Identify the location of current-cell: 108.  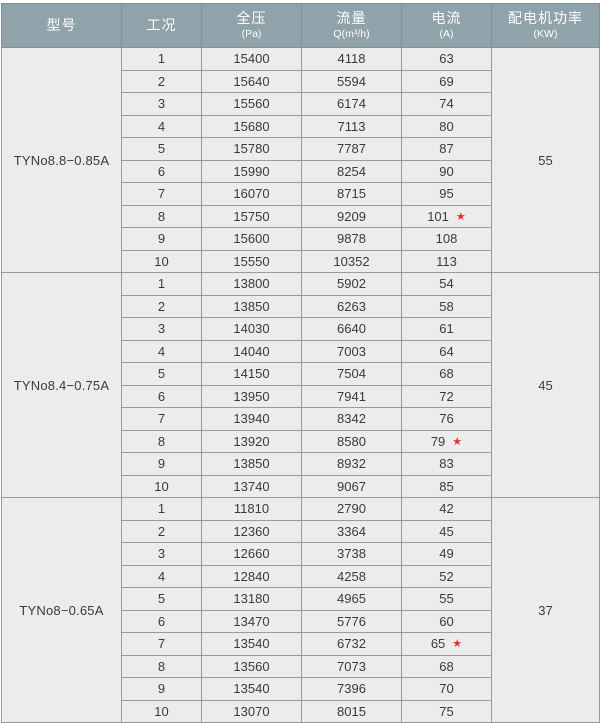
(446, 239).